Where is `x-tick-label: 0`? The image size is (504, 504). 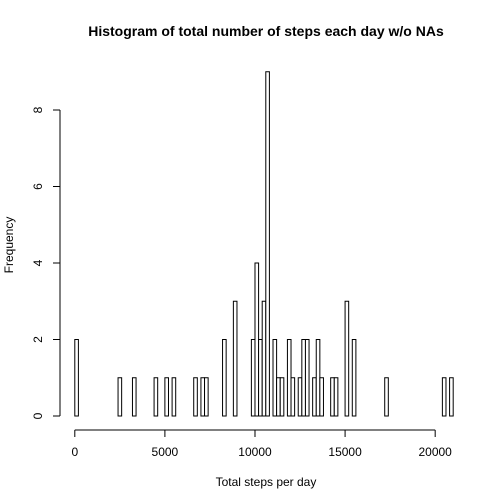
x-tick-label: 0 is located at coordinates (74, 452).